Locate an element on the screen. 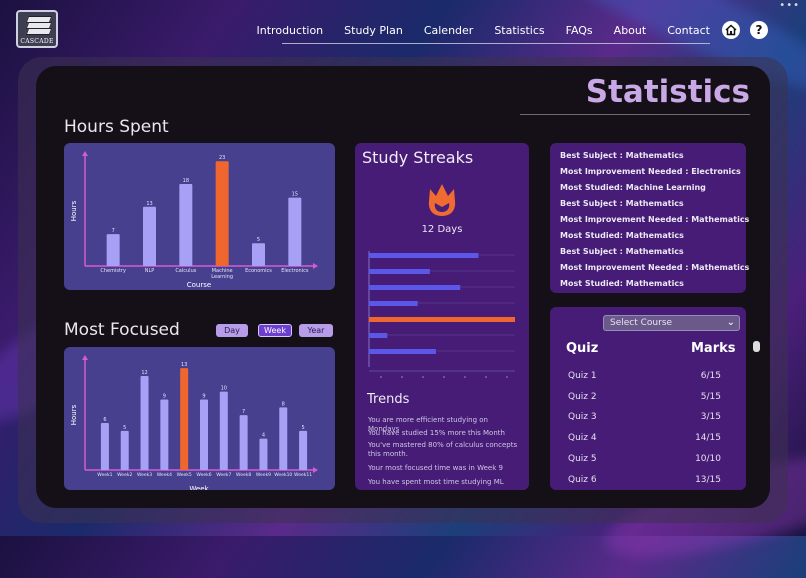 The image size is (806, 578). table-row: Quiz 3 3/15 is located at coordinates (644, 417).